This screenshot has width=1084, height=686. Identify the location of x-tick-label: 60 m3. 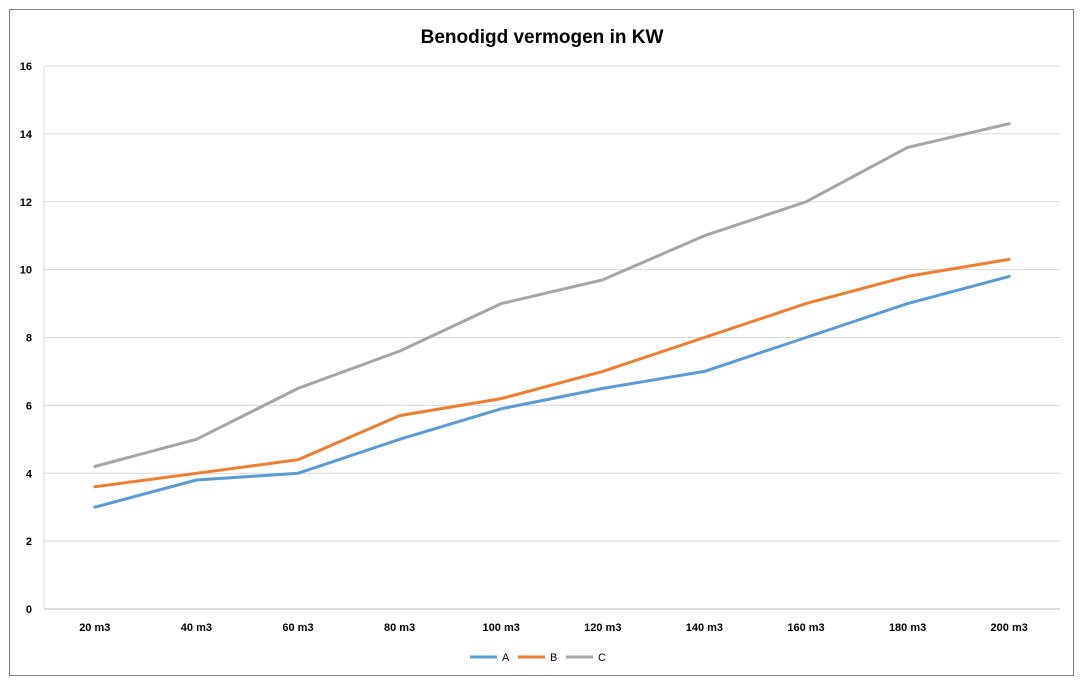
(297, 628).